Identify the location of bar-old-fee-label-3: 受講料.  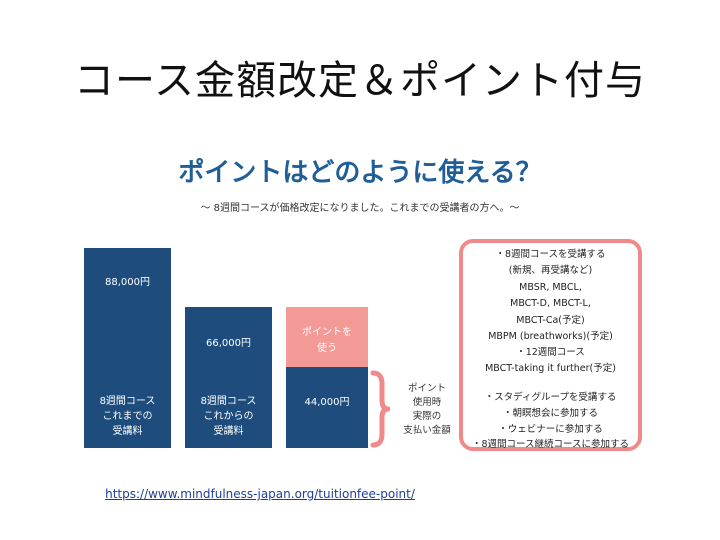
(127, 431).